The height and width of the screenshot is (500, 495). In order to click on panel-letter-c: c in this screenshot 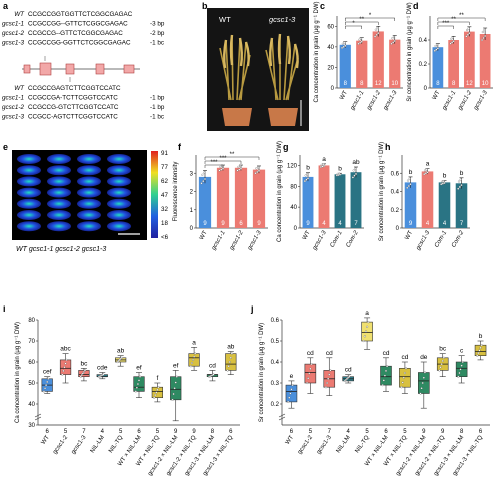, I will do `click(322, 6)`.